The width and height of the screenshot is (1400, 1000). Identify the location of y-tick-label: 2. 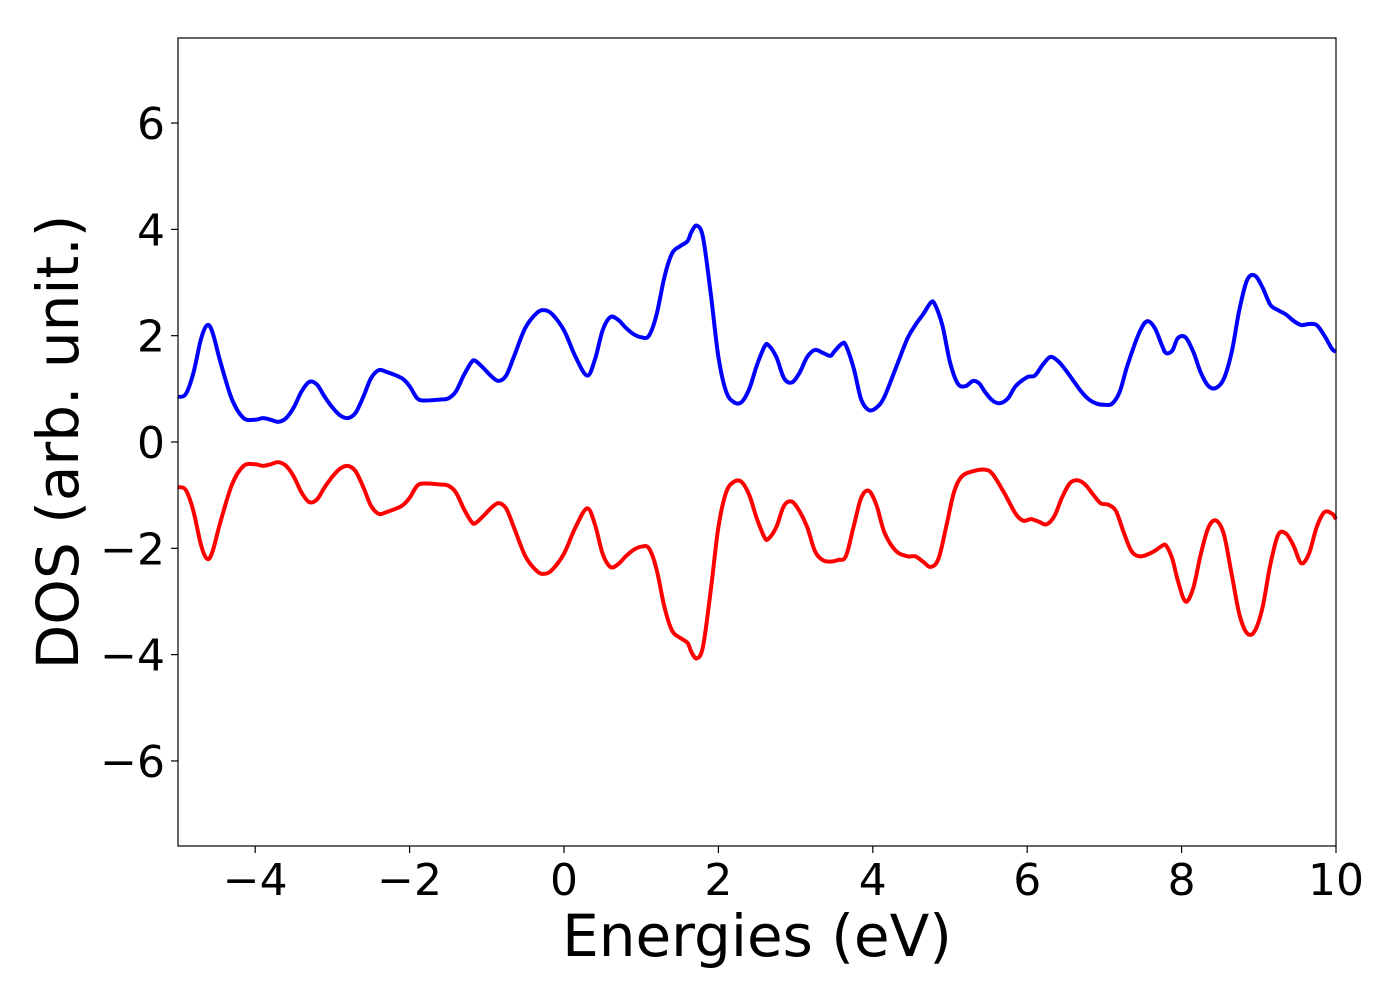
(151, 337).